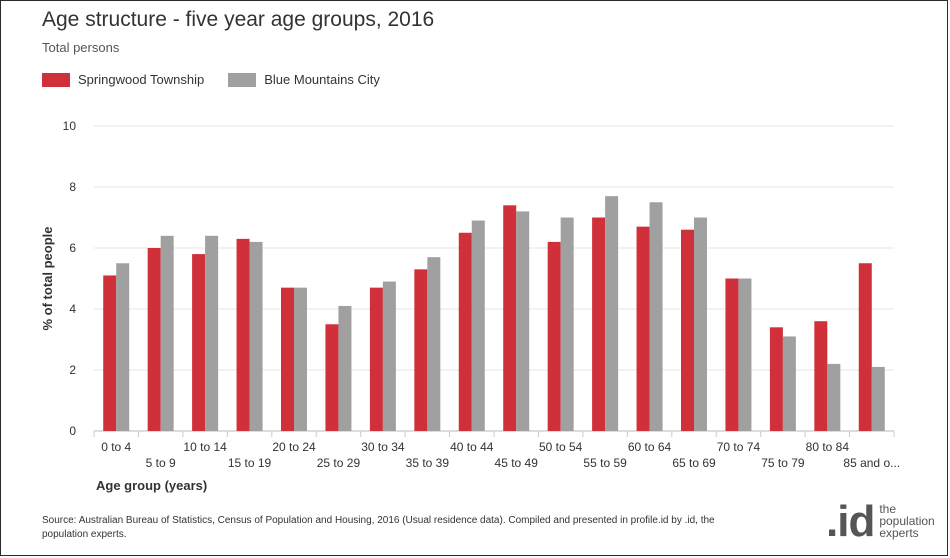 The width and height of the screenshot is (950, 558). I want to click on x-tick-label: 25 to 29, so click(339, 463).